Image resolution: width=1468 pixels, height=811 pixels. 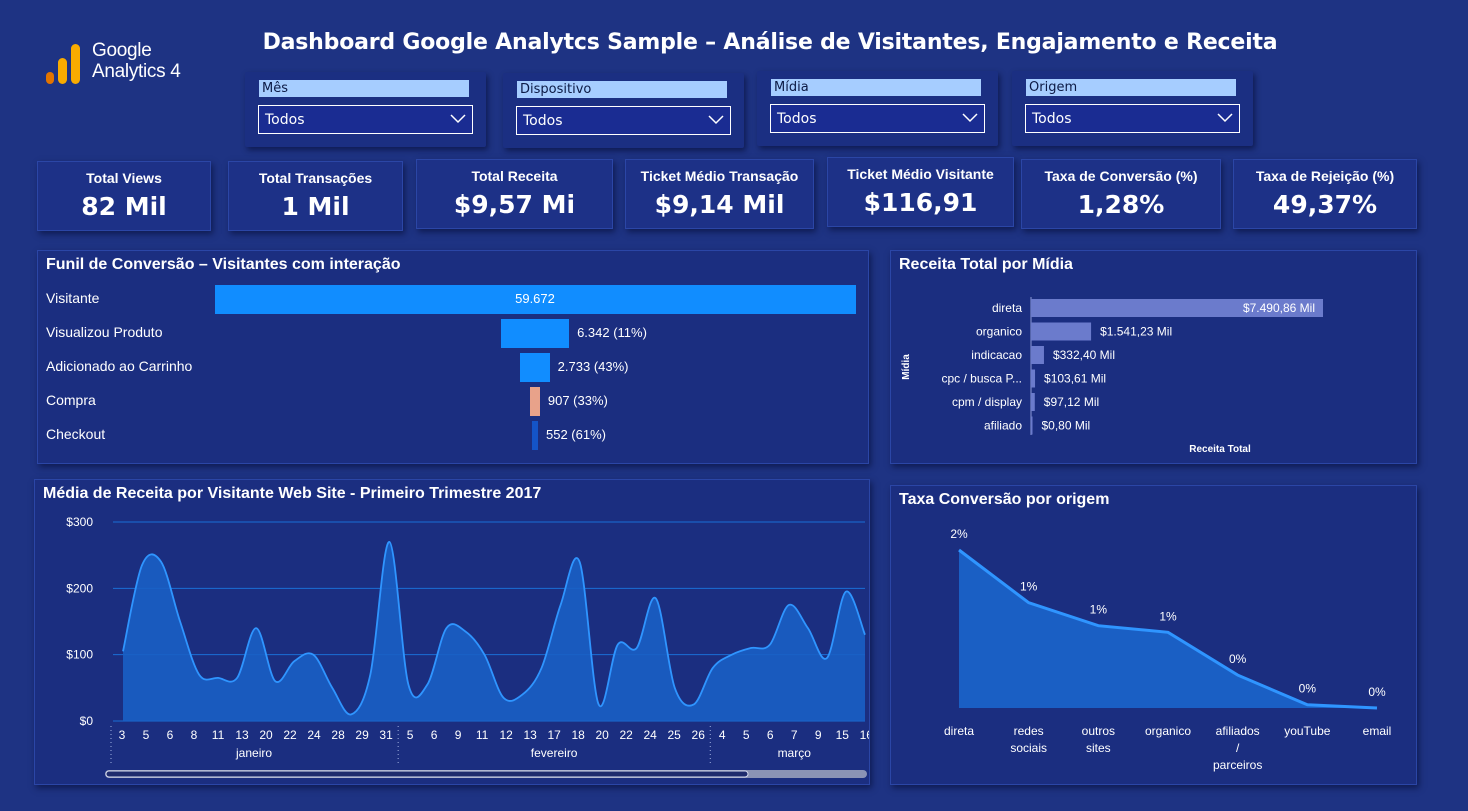 What do you see at coordinates (1007, 308) in the screenshot?
I see `midia-category-label: direta` at bounding box center [1007, 308].